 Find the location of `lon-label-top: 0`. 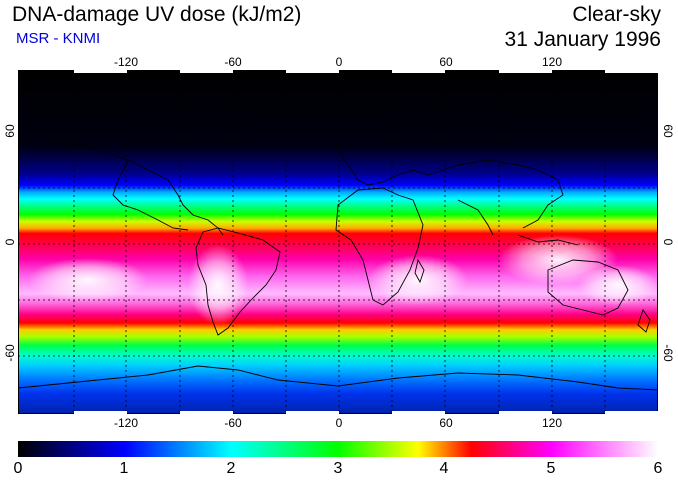

lon-label-top: 0 is located at coordinates (339, 62).